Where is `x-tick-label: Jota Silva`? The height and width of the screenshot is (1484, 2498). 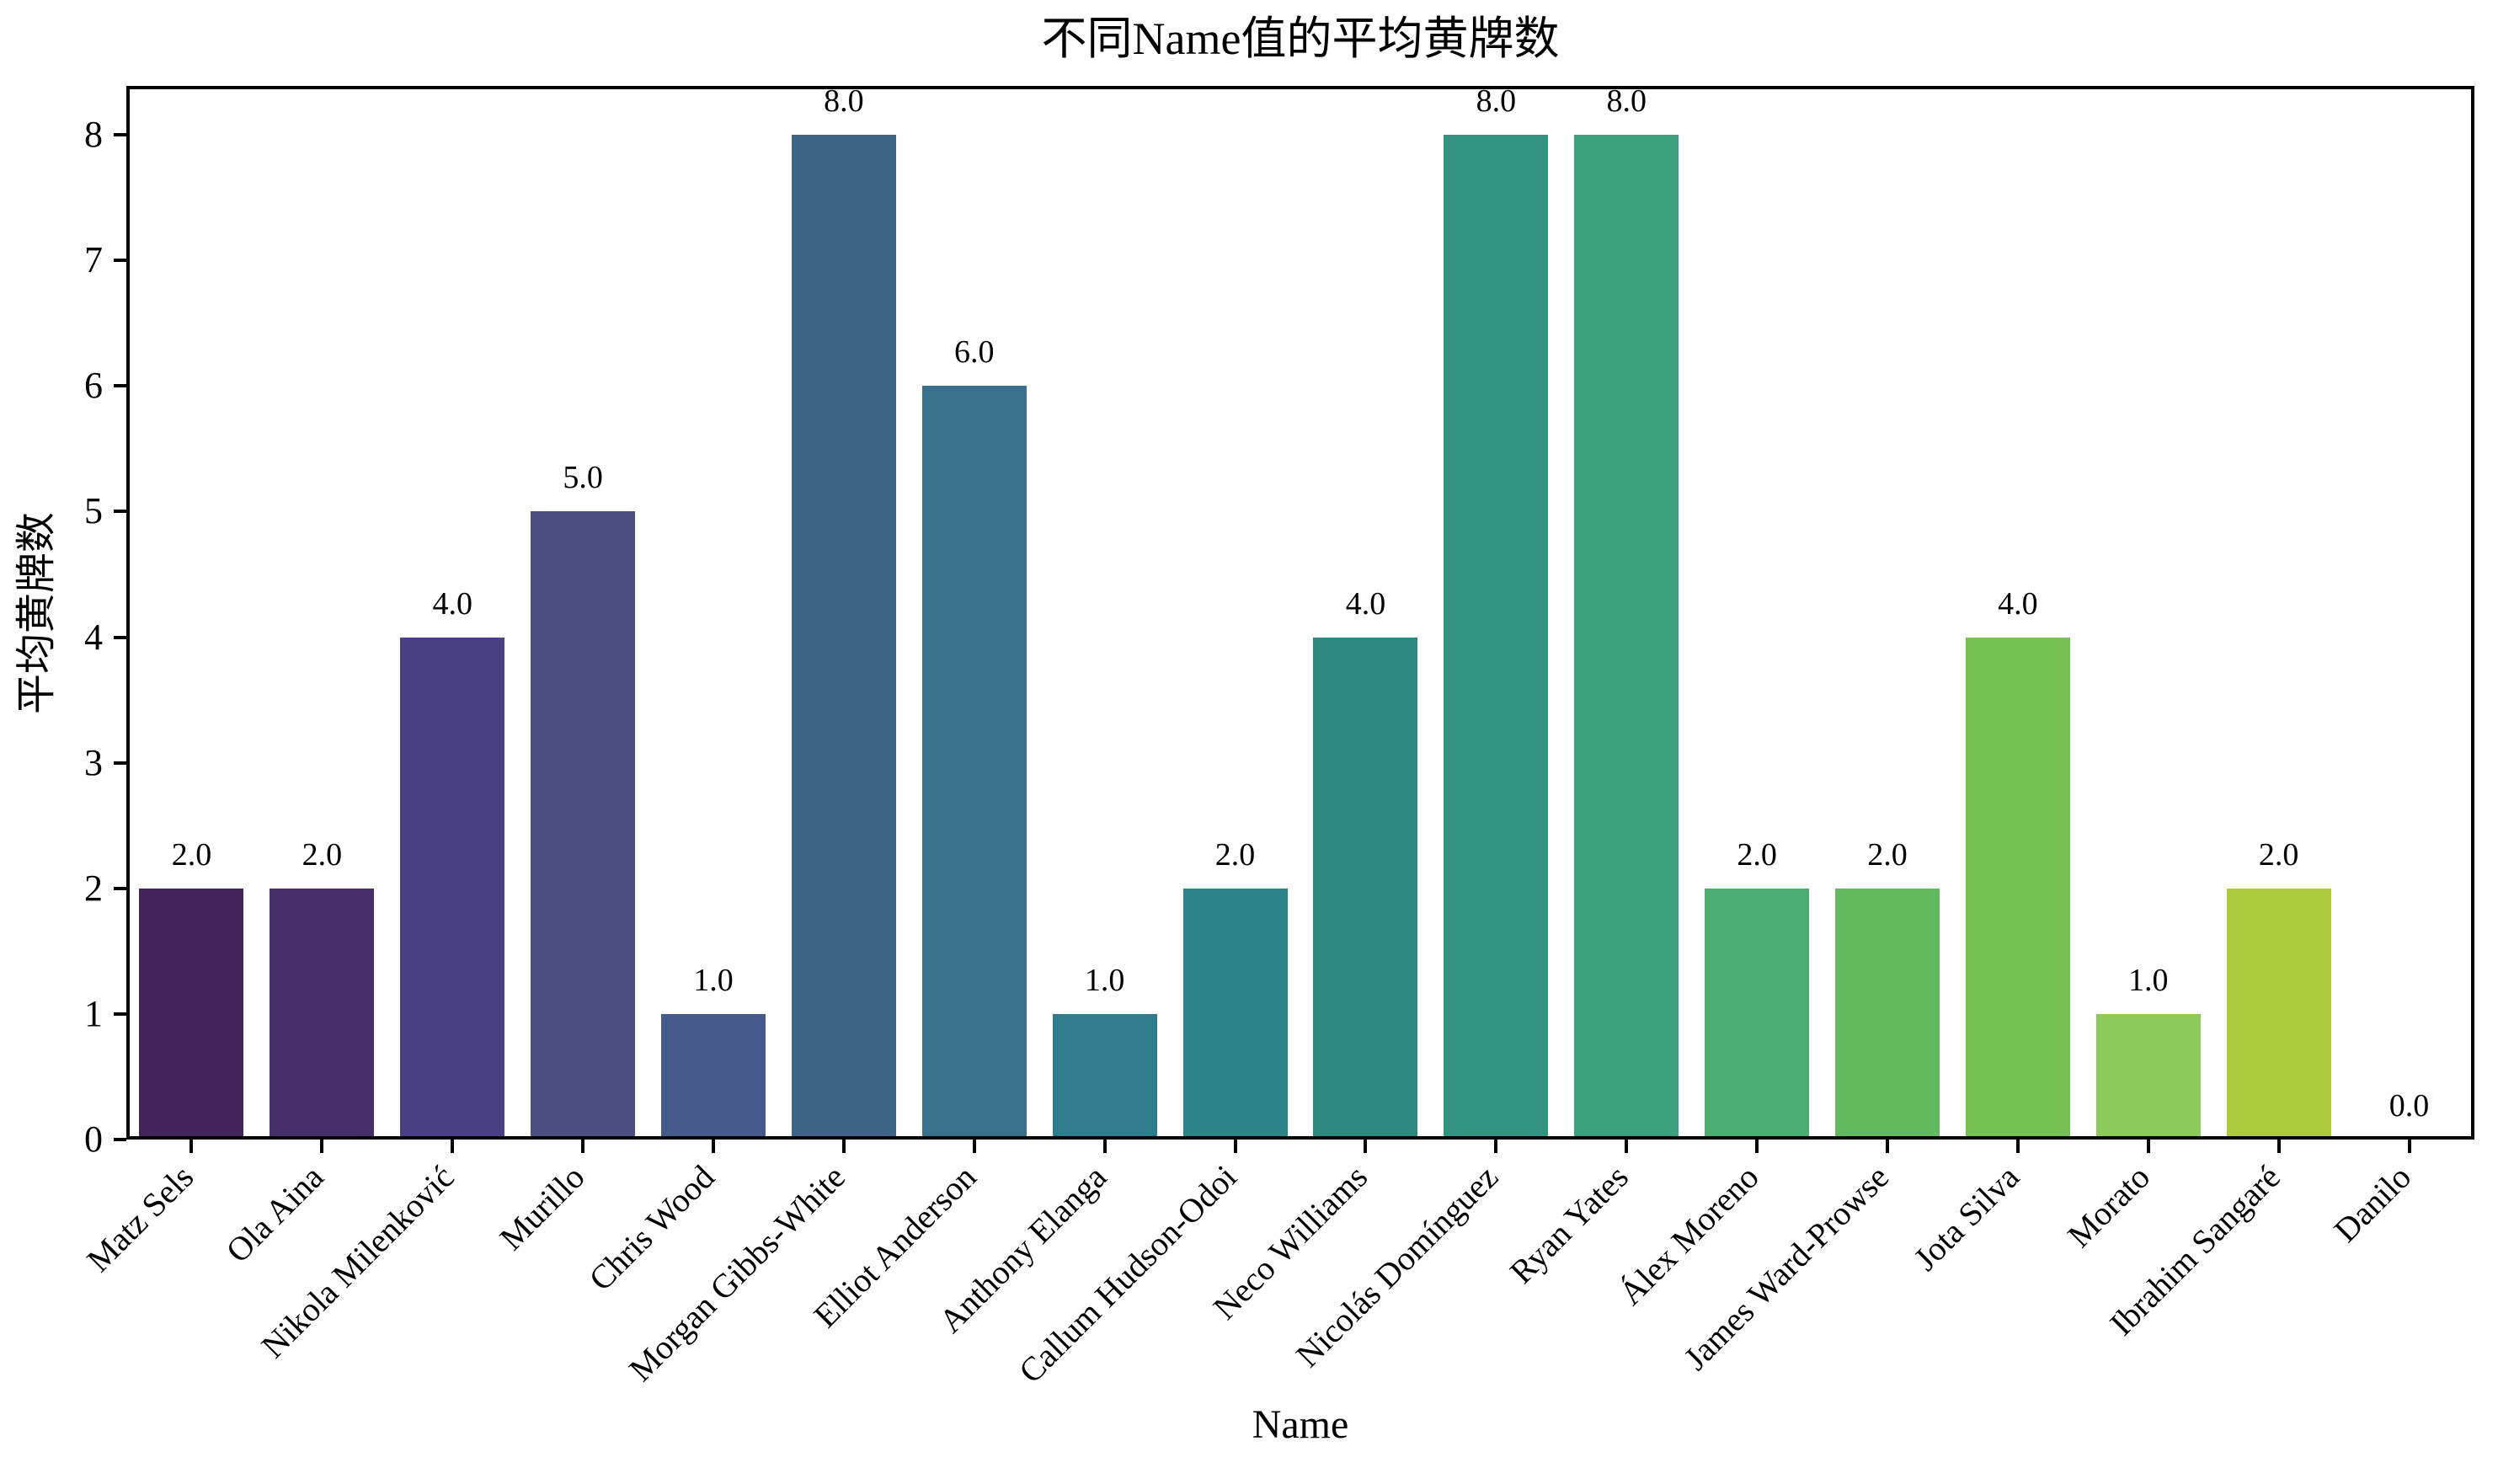 x-tick-label: Jota Silva is located at coordinates (1967, 1218).